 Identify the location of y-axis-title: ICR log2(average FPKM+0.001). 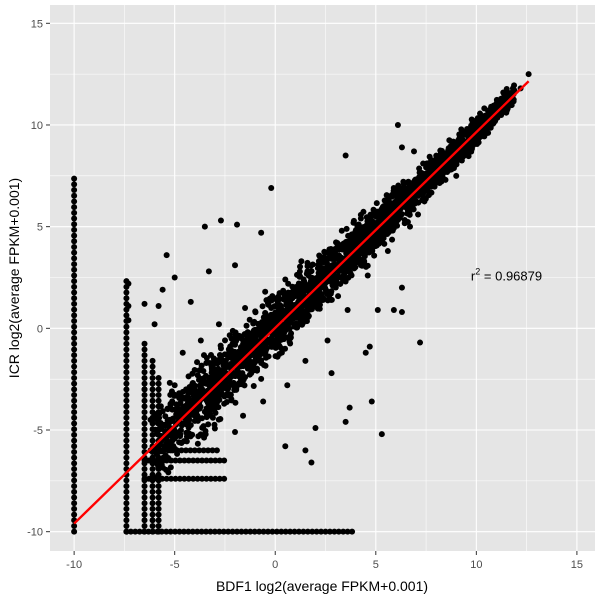
(14, 278).